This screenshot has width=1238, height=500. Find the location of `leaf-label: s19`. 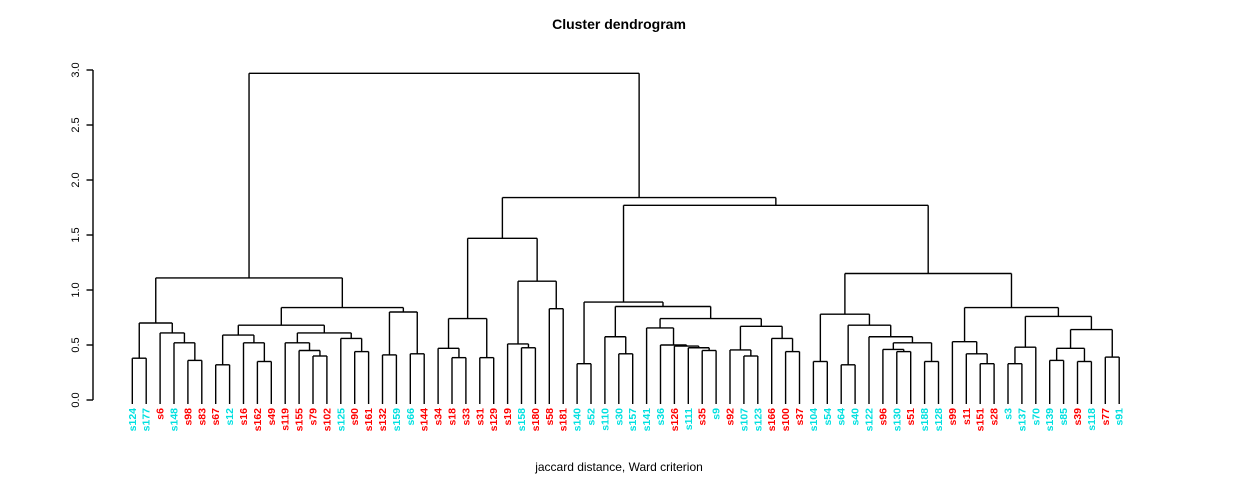

leaf-label: s19 is located at coordinates (508, 417).